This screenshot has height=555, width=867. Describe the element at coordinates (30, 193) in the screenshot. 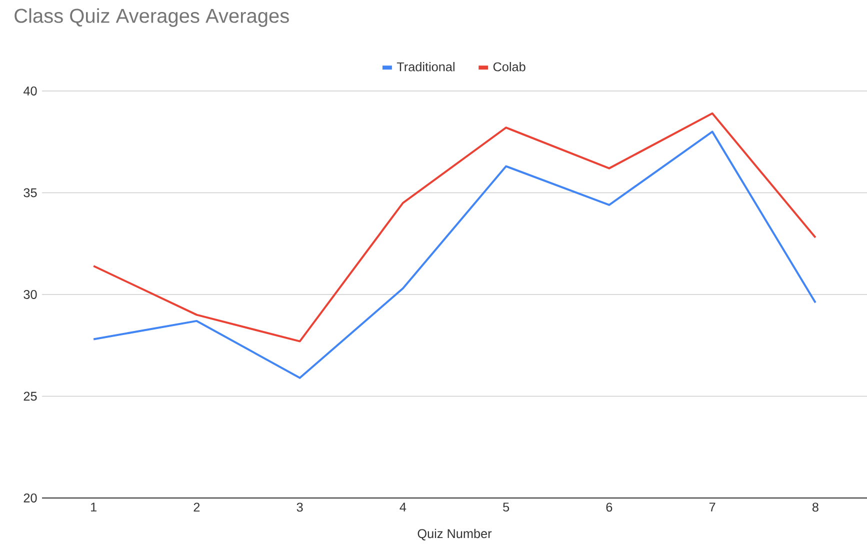

I see `y-tick-label: 35` at that location.